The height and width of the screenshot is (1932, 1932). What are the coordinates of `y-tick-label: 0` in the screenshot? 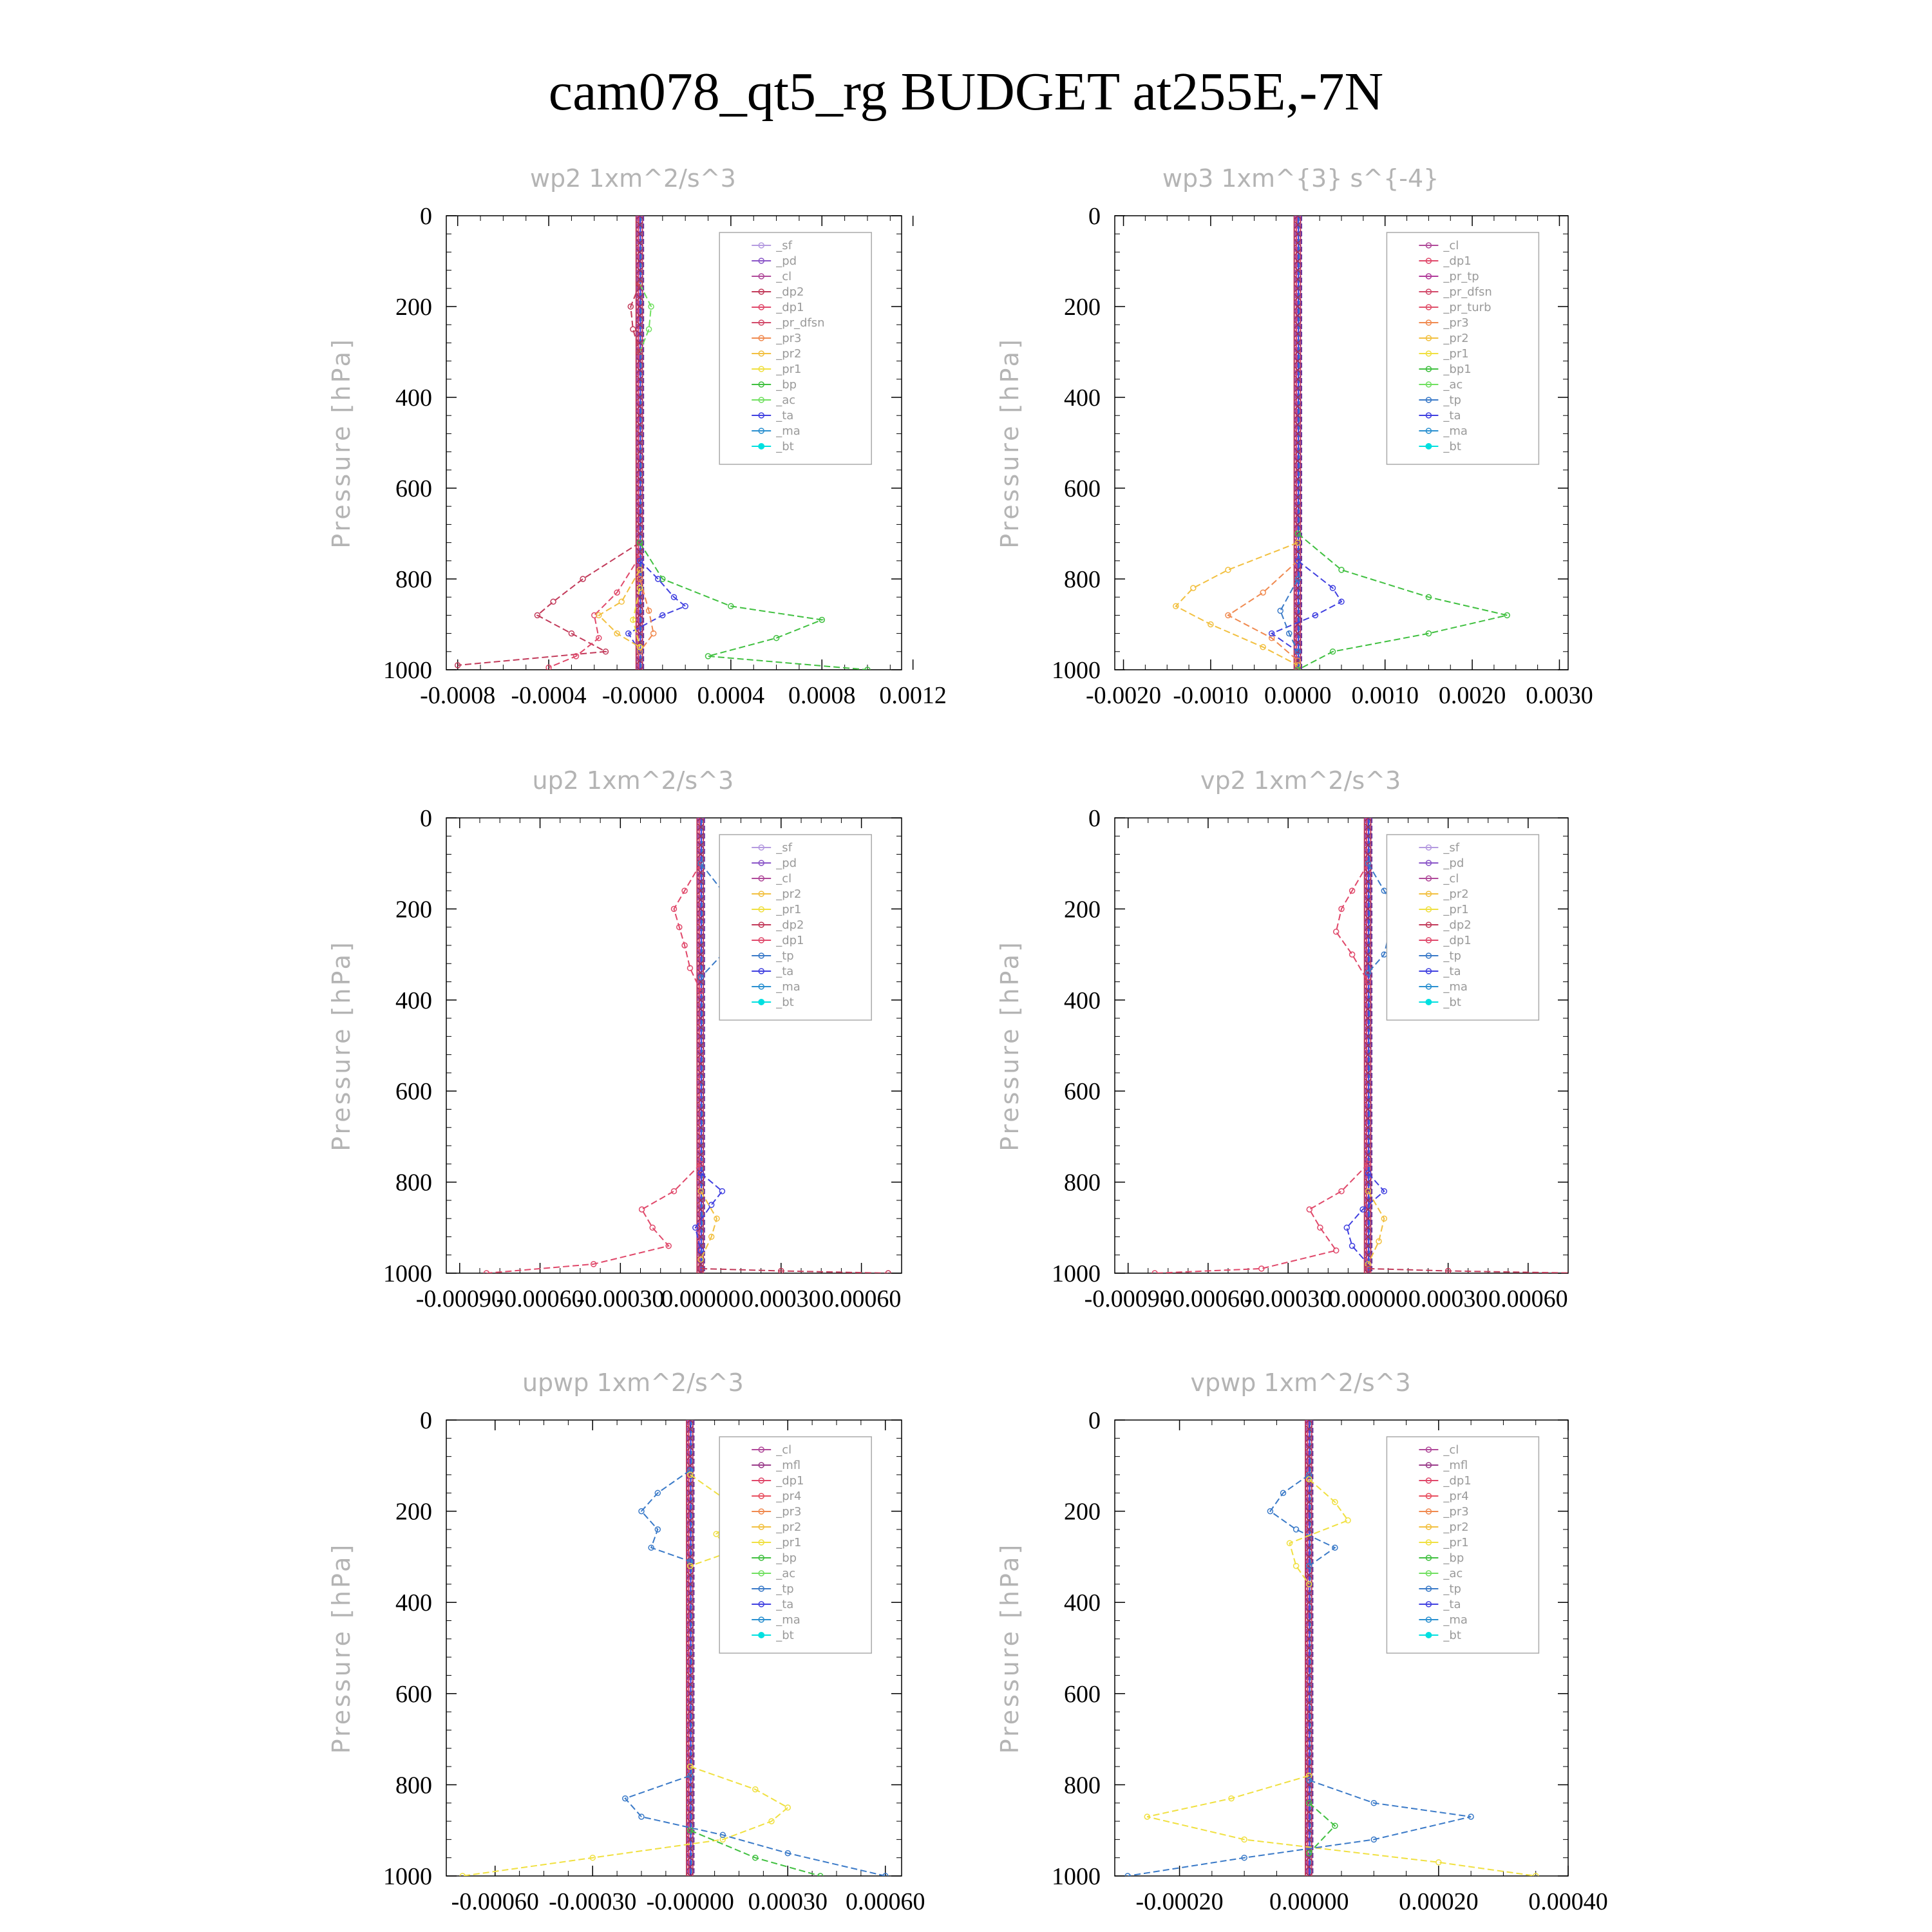 It's located at (426, 818).